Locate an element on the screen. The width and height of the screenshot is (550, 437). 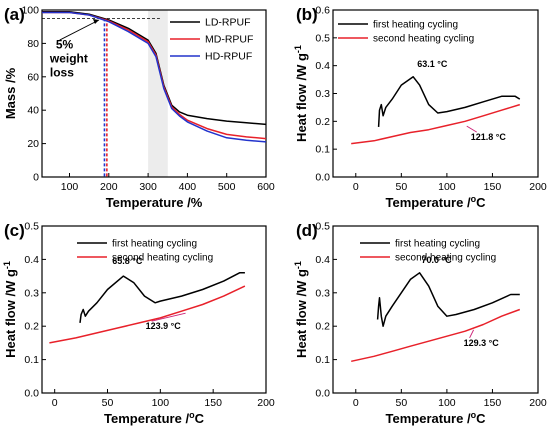
y-tick-label: 0.6 is located at coordinates (322, 11).